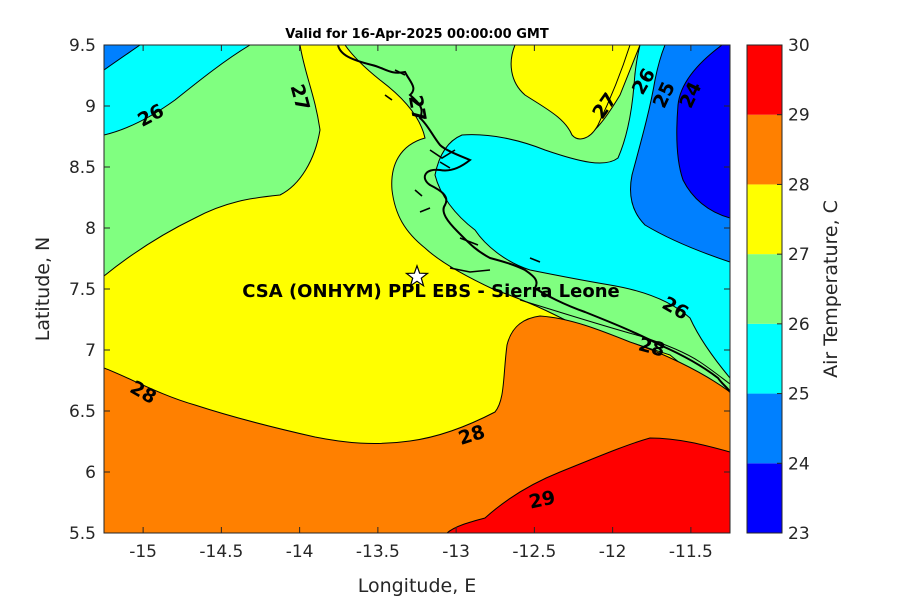  I want to click on x-tick-label: -13, so click(456, 552).